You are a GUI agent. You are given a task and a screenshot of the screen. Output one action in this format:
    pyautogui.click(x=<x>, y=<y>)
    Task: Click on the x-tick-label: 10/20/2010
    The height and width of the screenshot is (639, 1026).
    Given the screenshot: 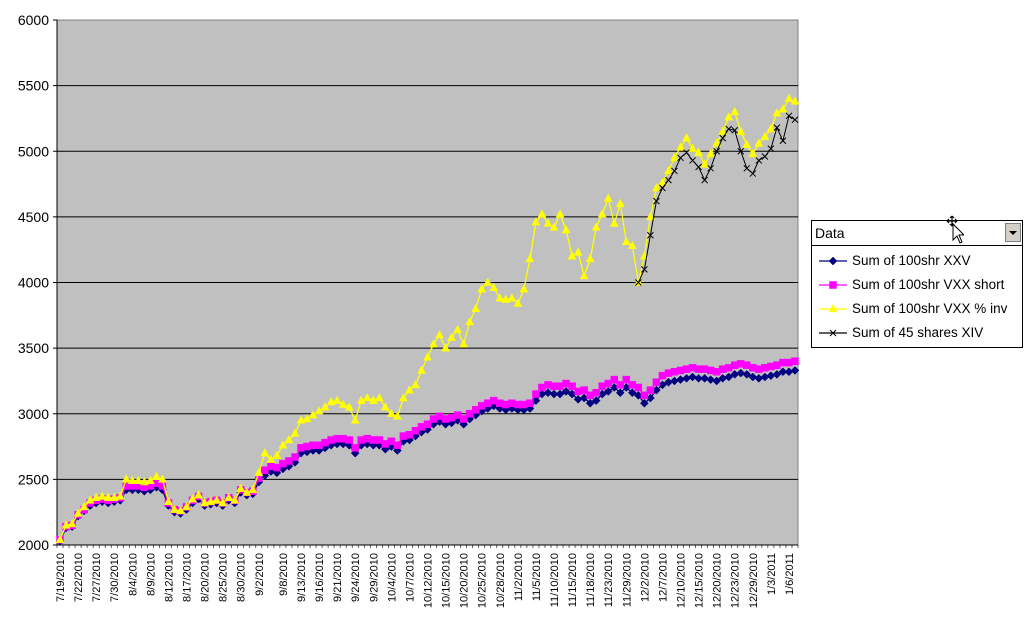 What is the action you would take?
    pyautogui.click(x=465, y=580)
    